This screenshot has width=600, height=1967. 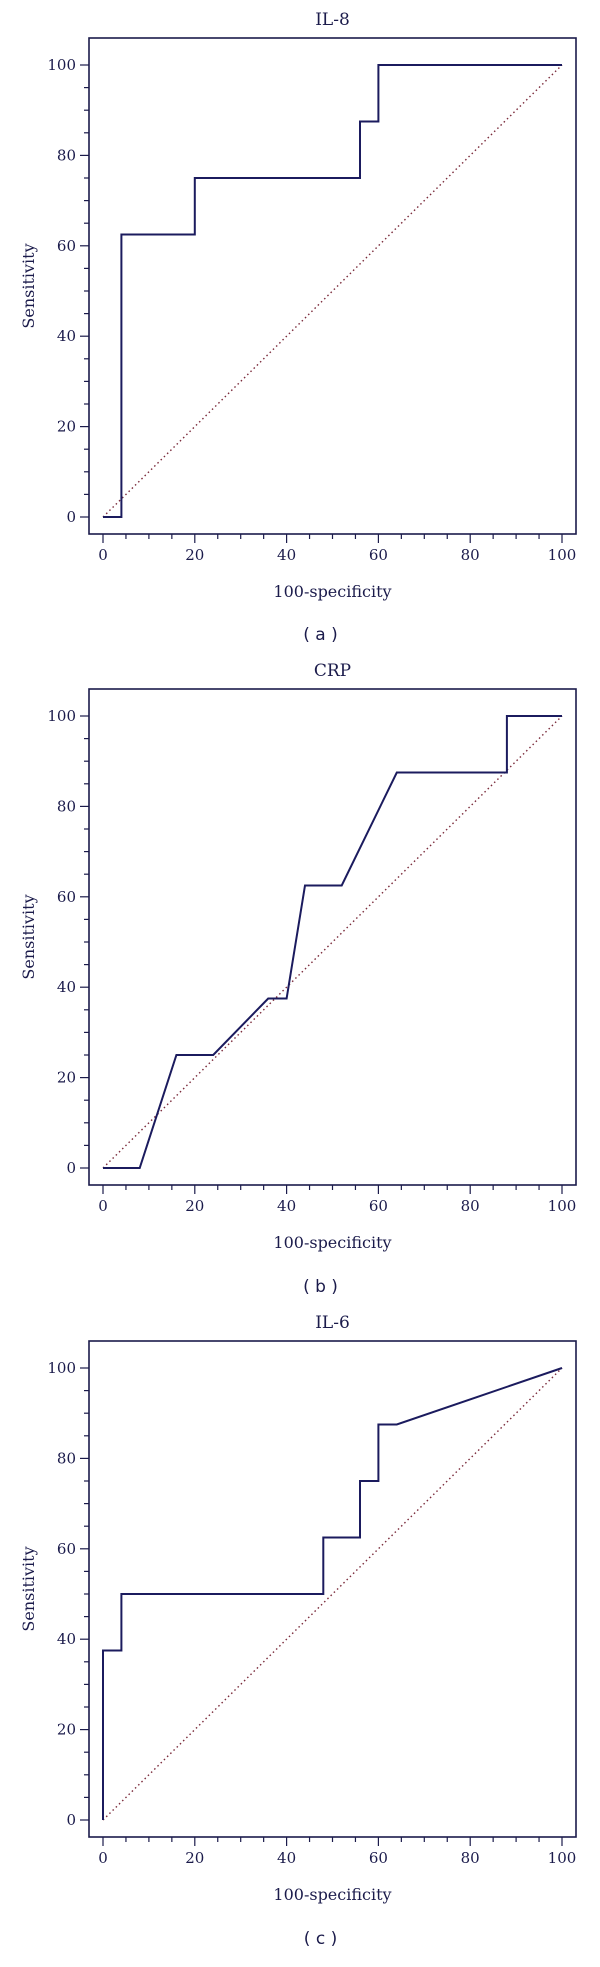 I want to click on chart-title: IL-8, so click(x=332, y=20).